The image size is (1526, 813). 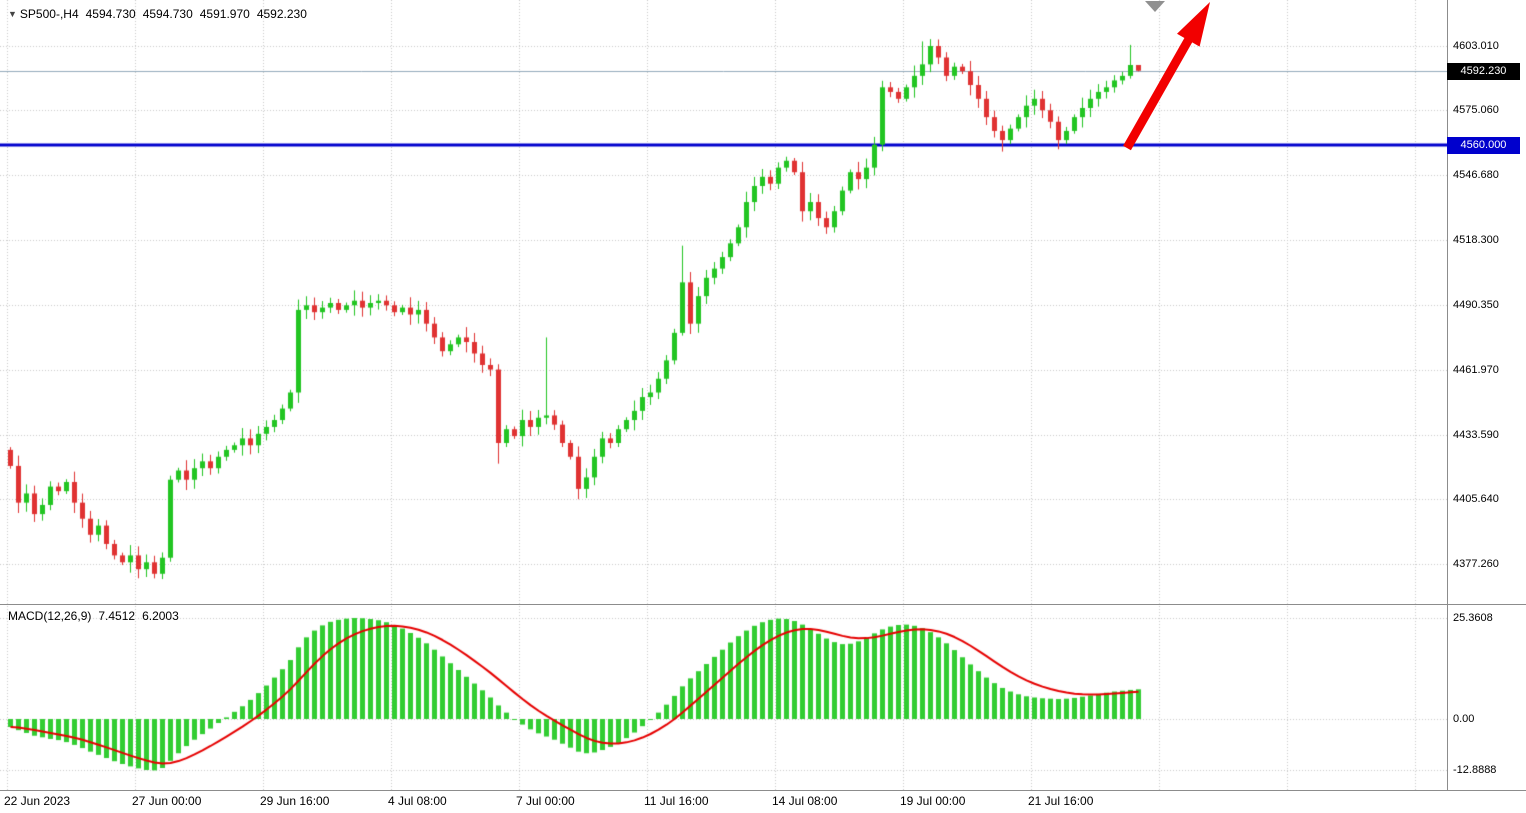 What do you see at coordinates (805, 801) in the screenshot?
I see `time-tick-label: 14 Jul 08:00` at bounding box center [805, 801].